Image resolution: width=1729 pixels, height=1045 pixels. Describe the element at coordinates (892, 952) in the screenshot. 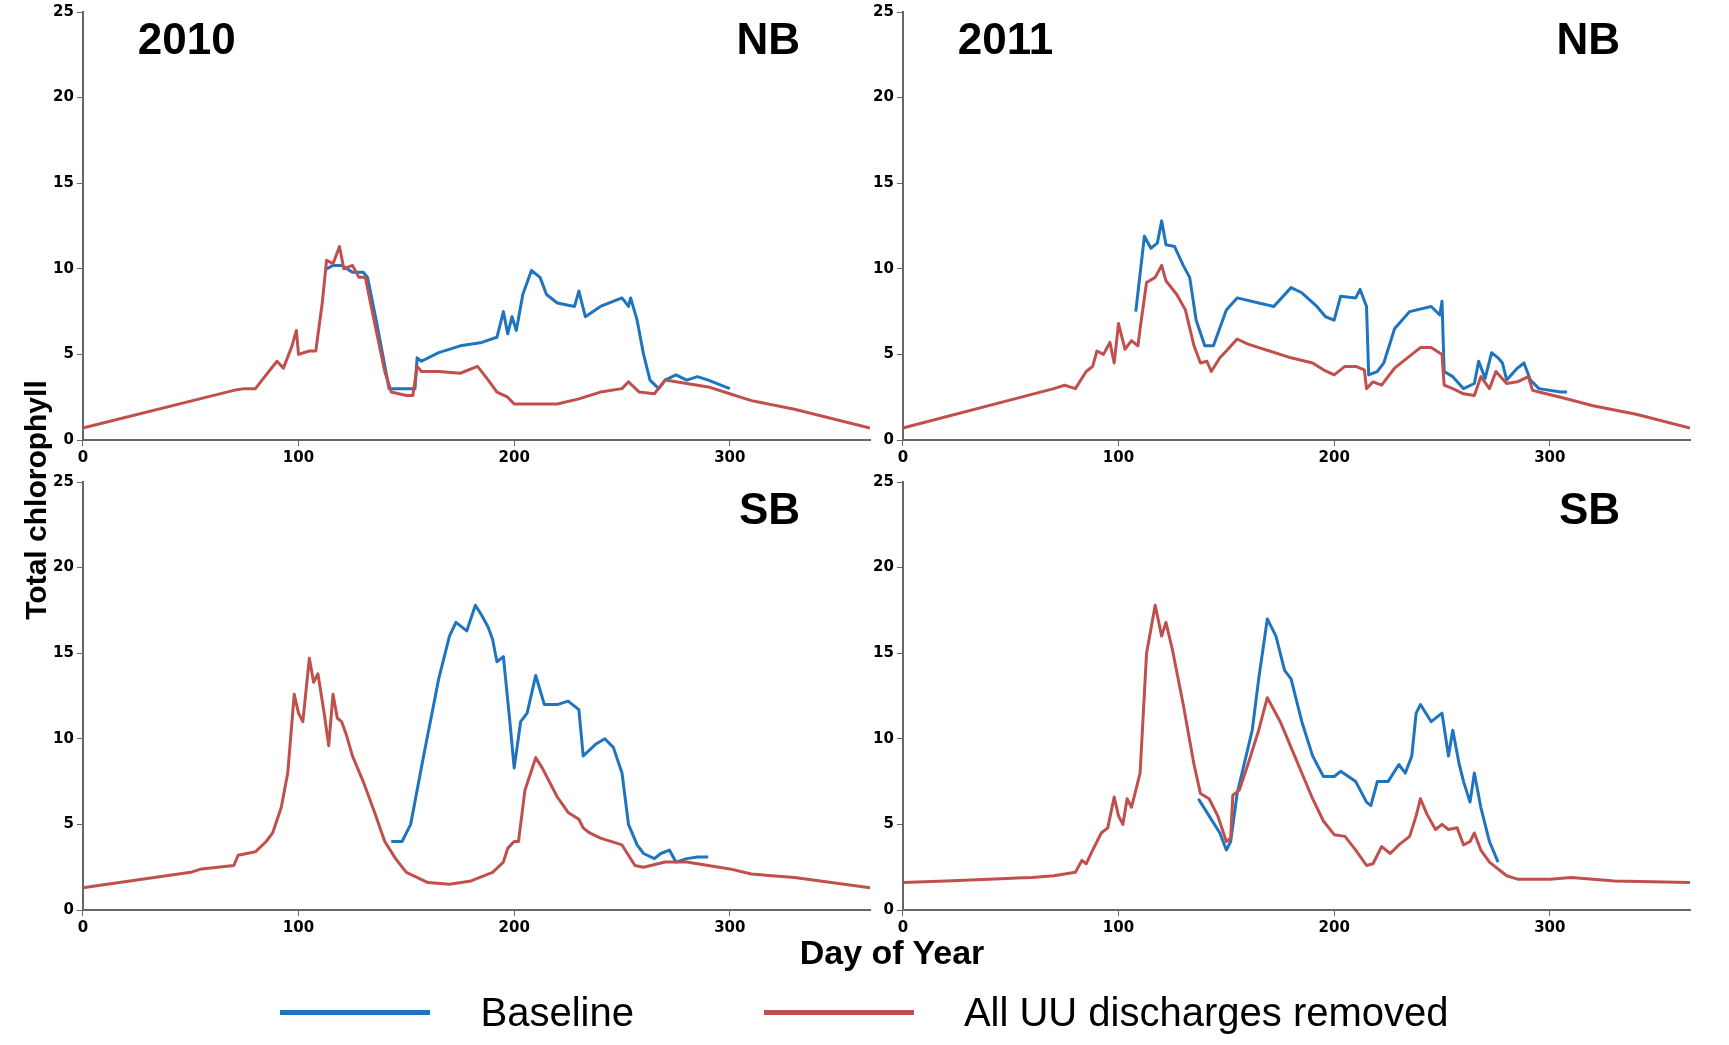

I see `x-axis-title: Day of Year` at that location.